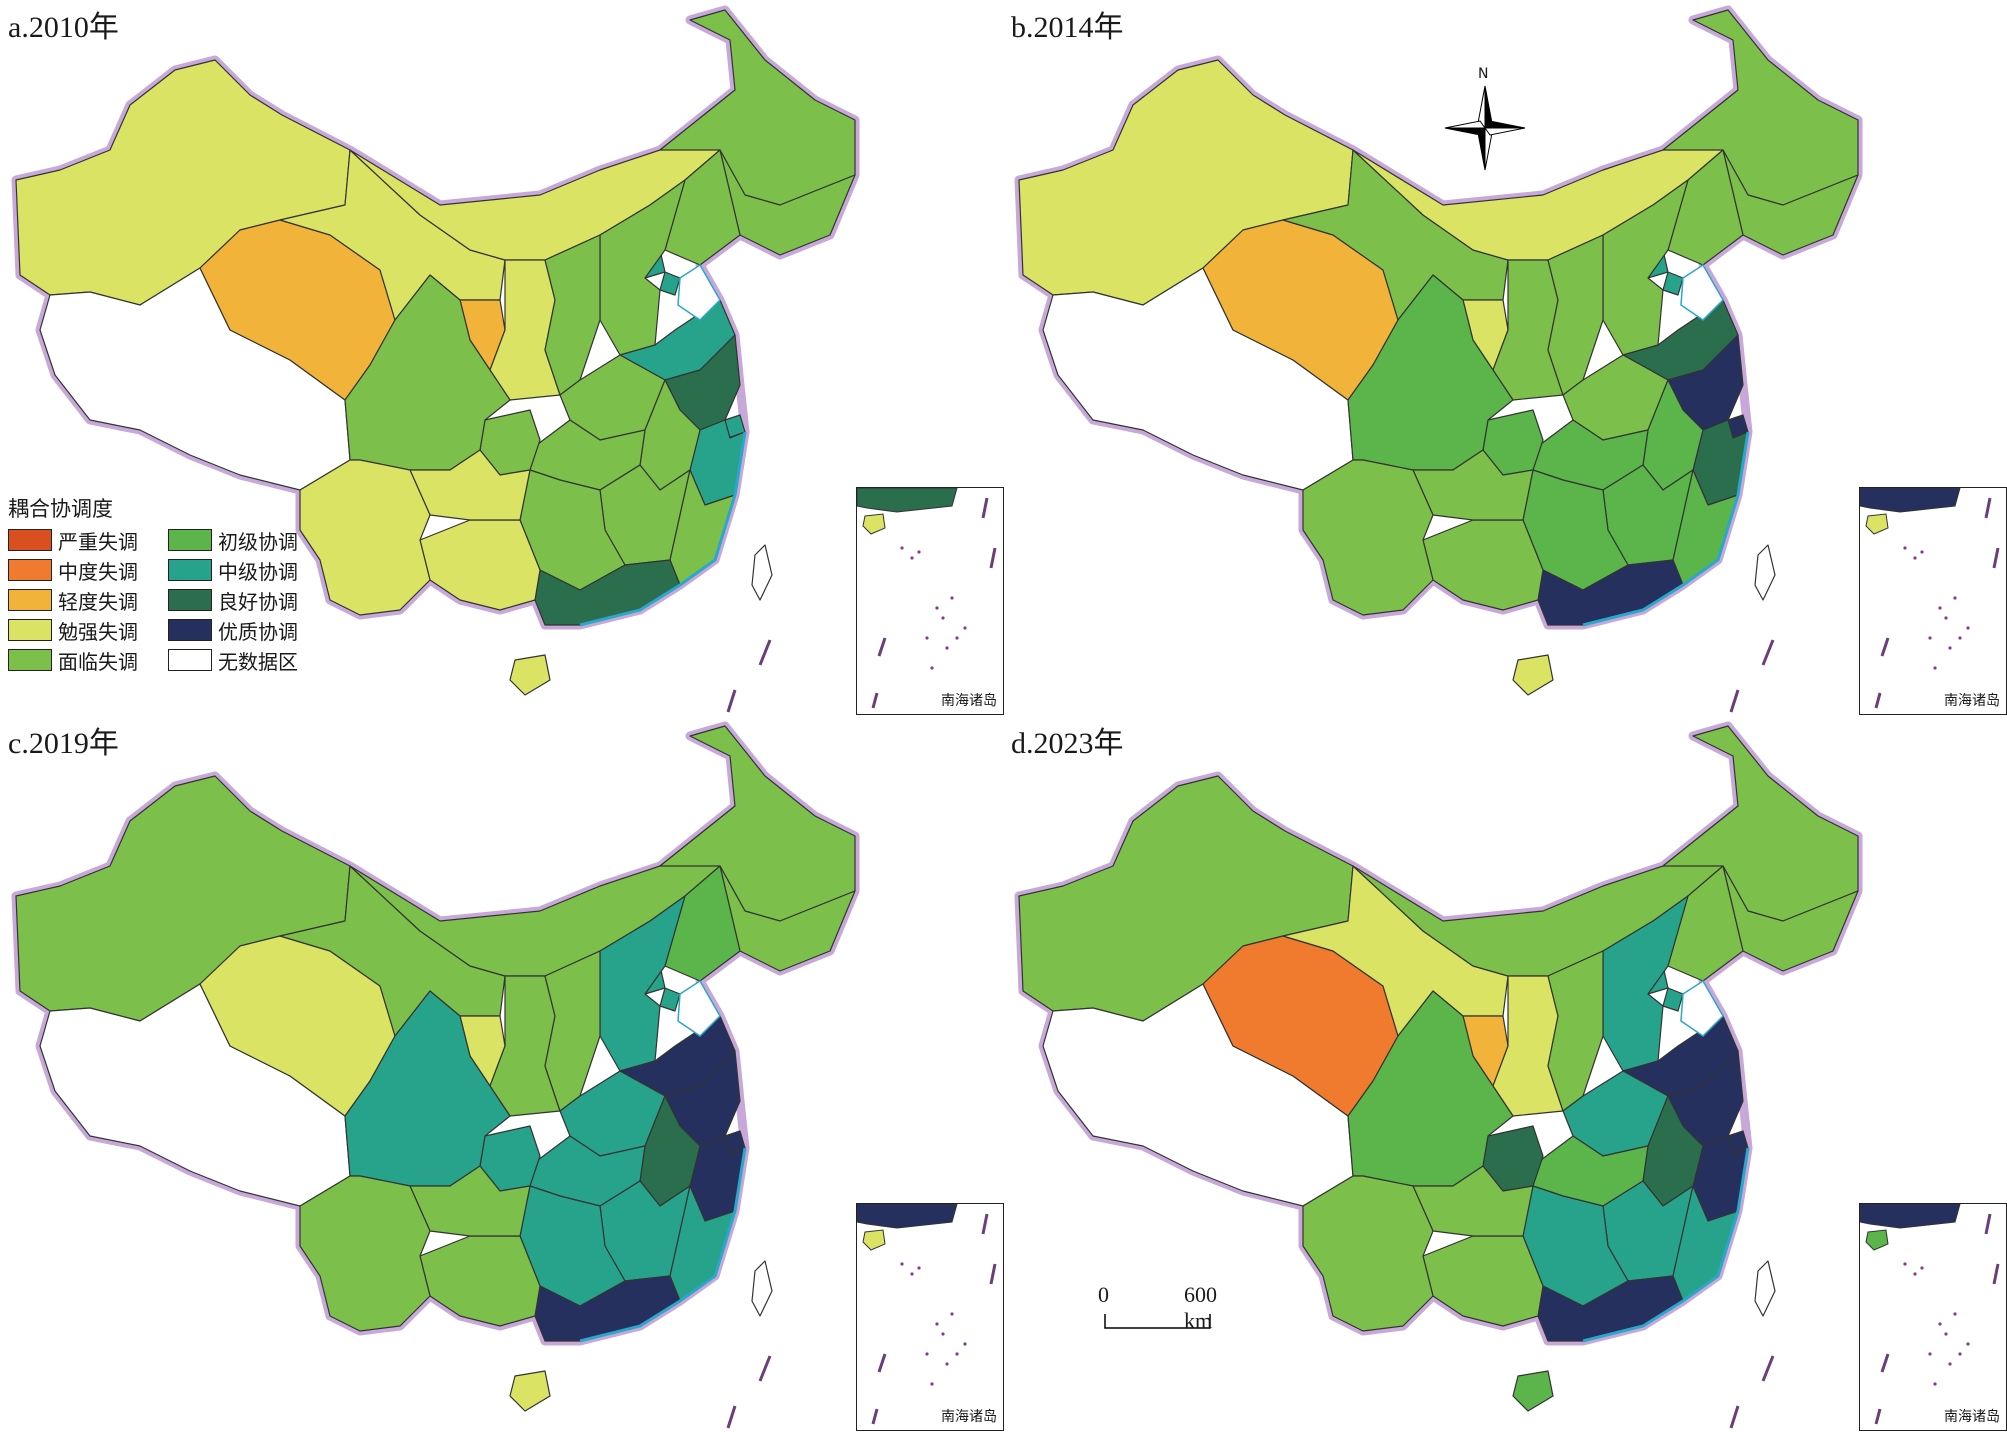 This screenshot has height=1432, width=2007. What do you see at coordinates (1170, 1308) in the screenshot?
I see `scale-bar: 0 600 km` at bounding box center [1170, 1308].